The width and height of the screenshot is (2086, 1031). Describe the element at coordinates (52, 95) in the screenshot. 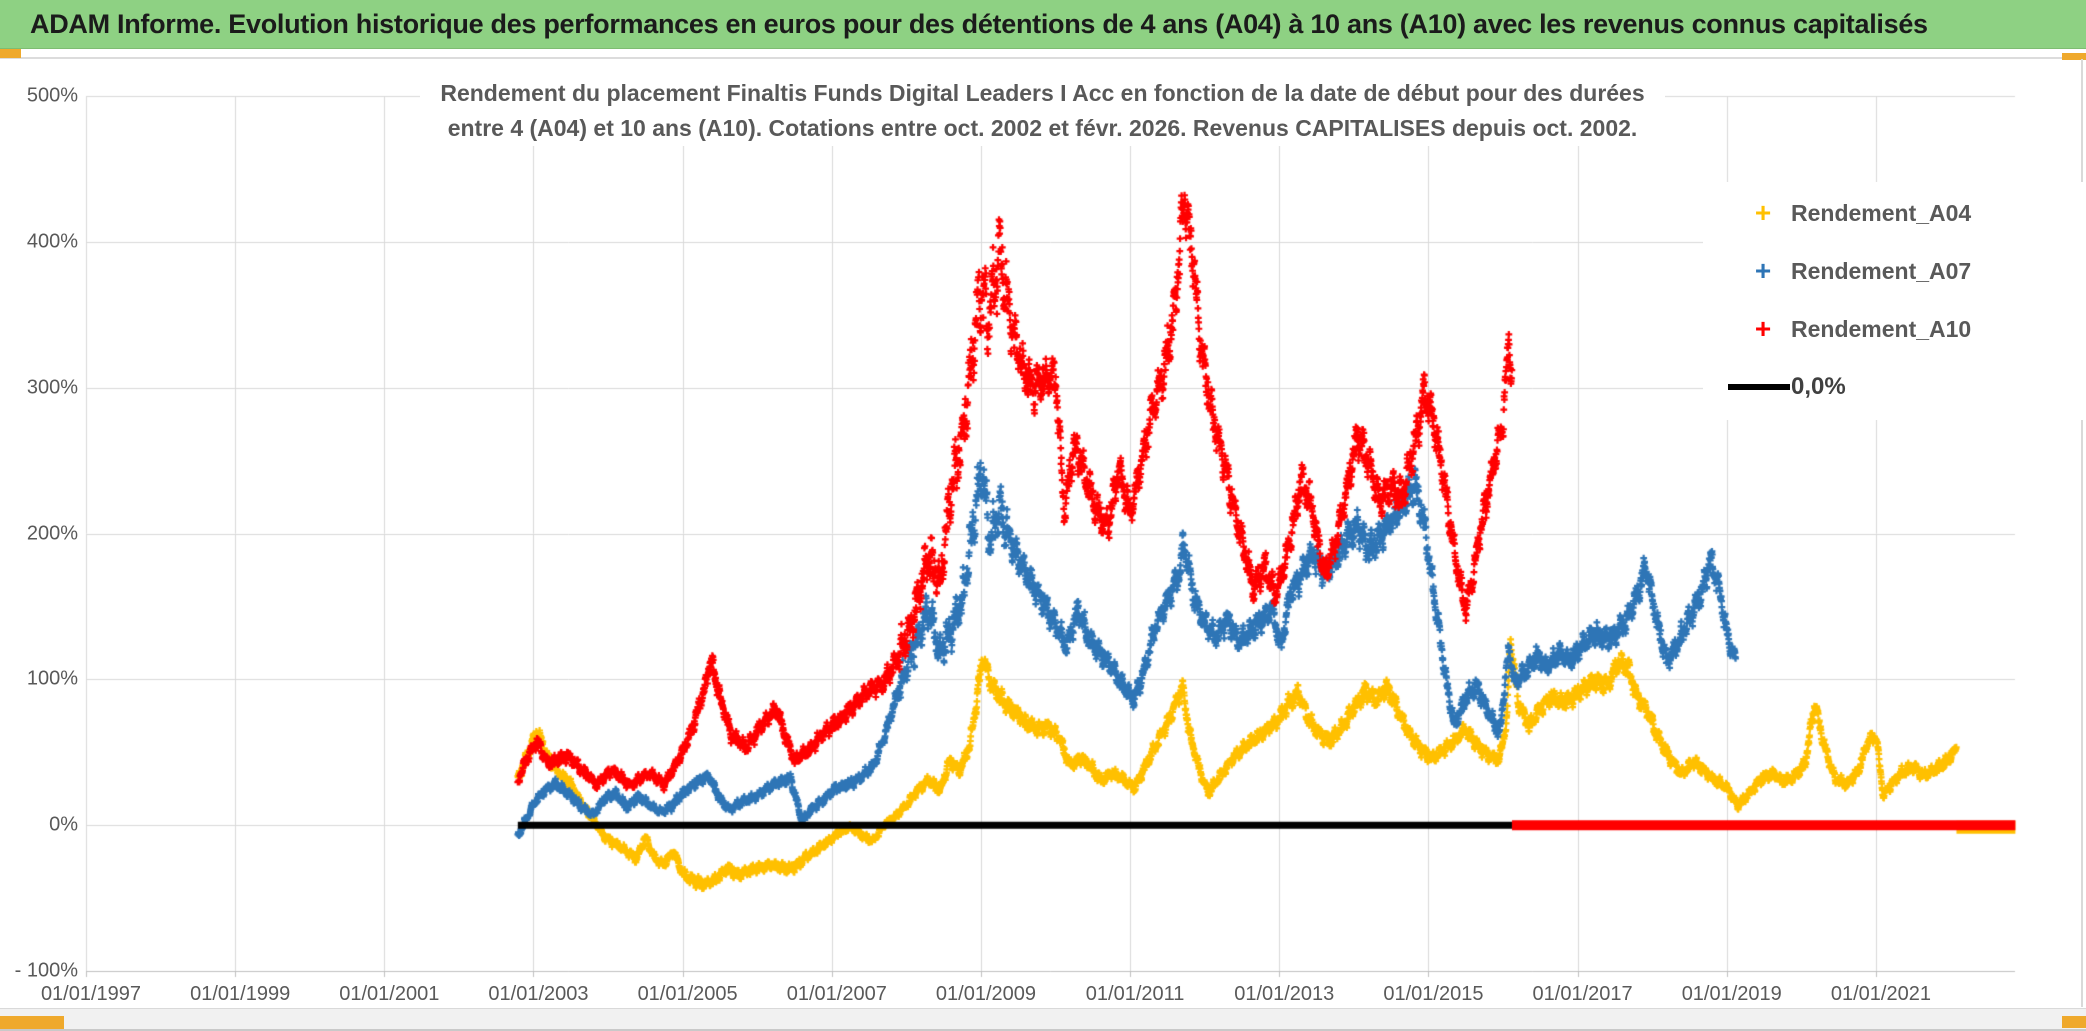

I see `y-tick-label: 500%` at that location.